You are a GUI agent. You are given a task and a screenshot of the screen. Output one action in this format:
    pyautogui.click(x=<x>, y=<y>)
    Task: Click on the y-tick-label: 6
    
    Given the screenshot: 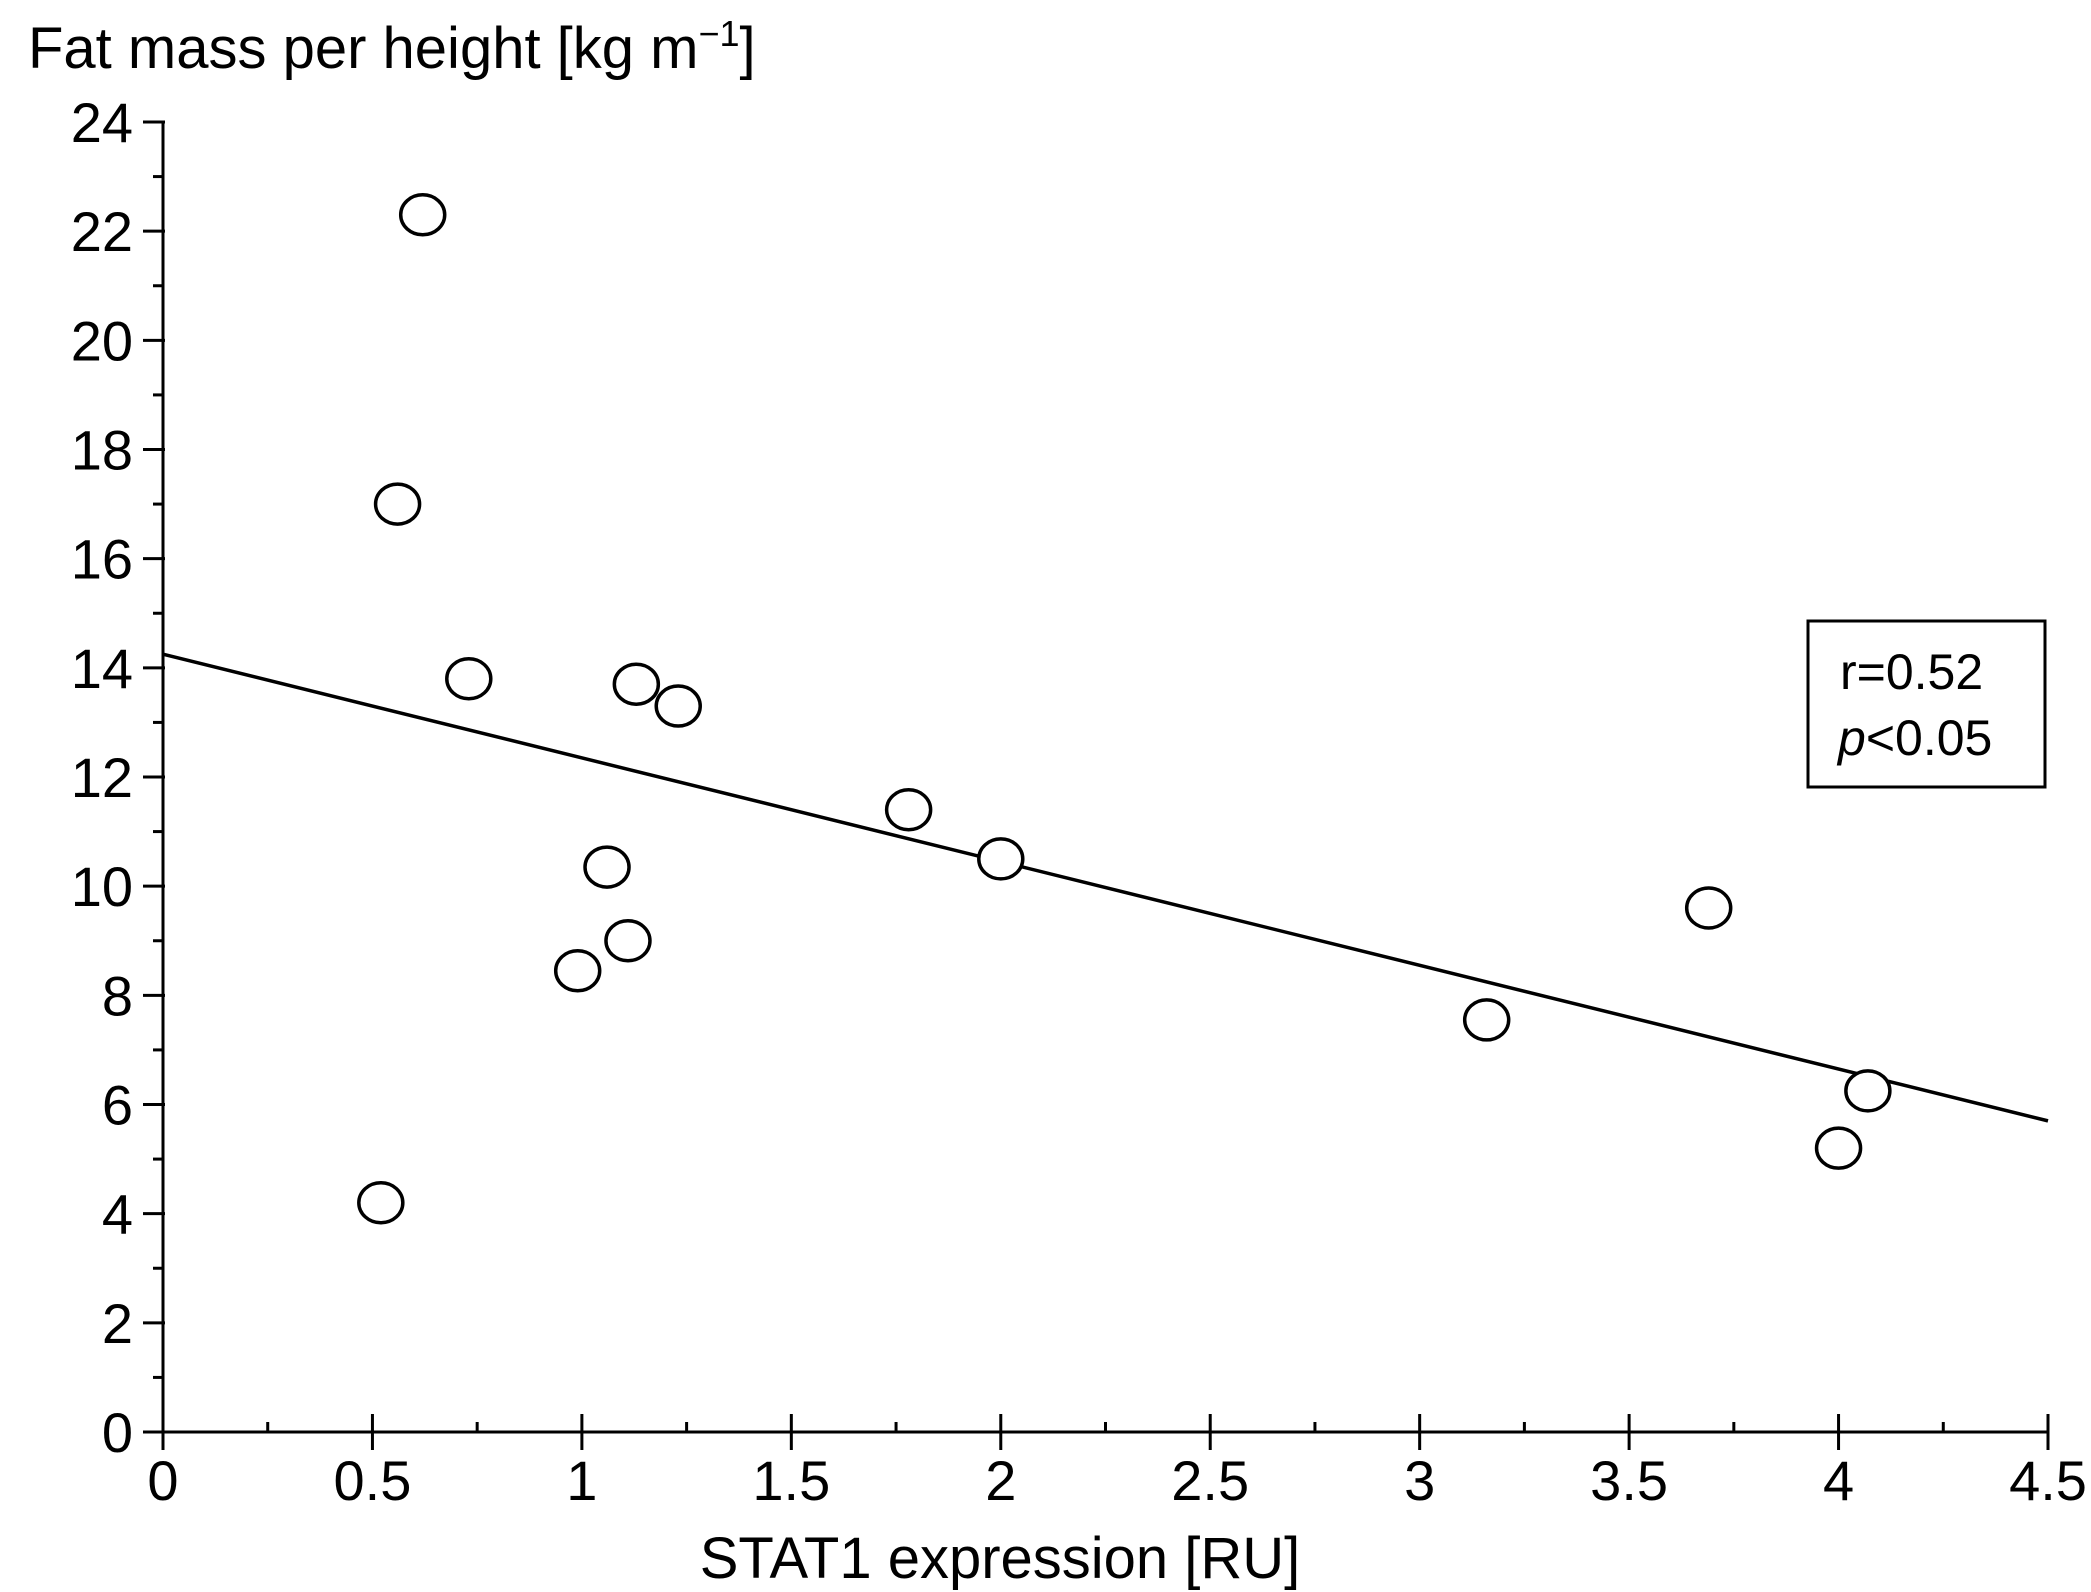 What is the action you would take?
    pyautogui.click(x=117, y=1105)
    